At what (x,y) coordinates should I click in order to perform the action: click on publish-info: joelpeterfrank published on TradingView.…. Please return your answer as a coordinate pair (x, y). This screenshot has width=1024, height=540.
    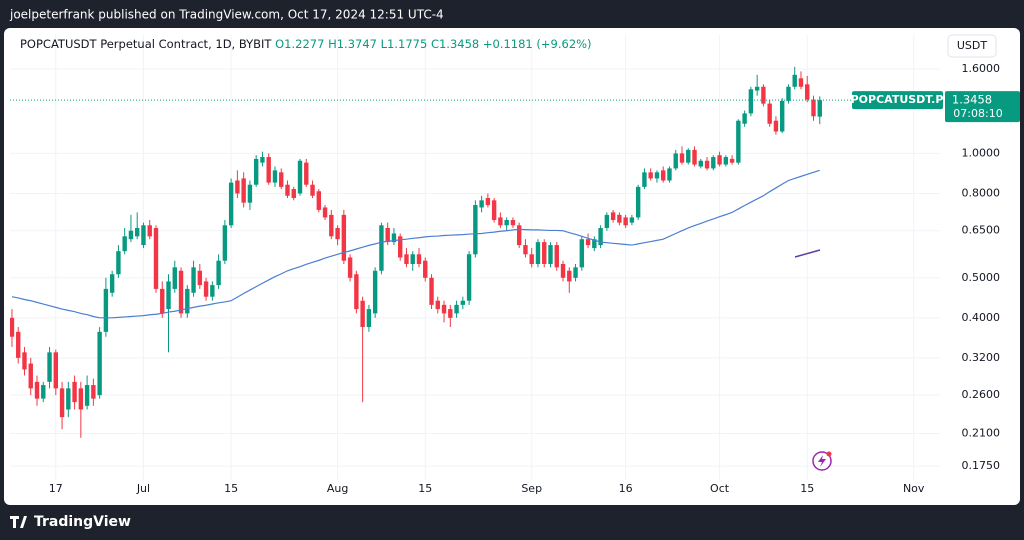
    Looking at the image, I should click on (226, 15).